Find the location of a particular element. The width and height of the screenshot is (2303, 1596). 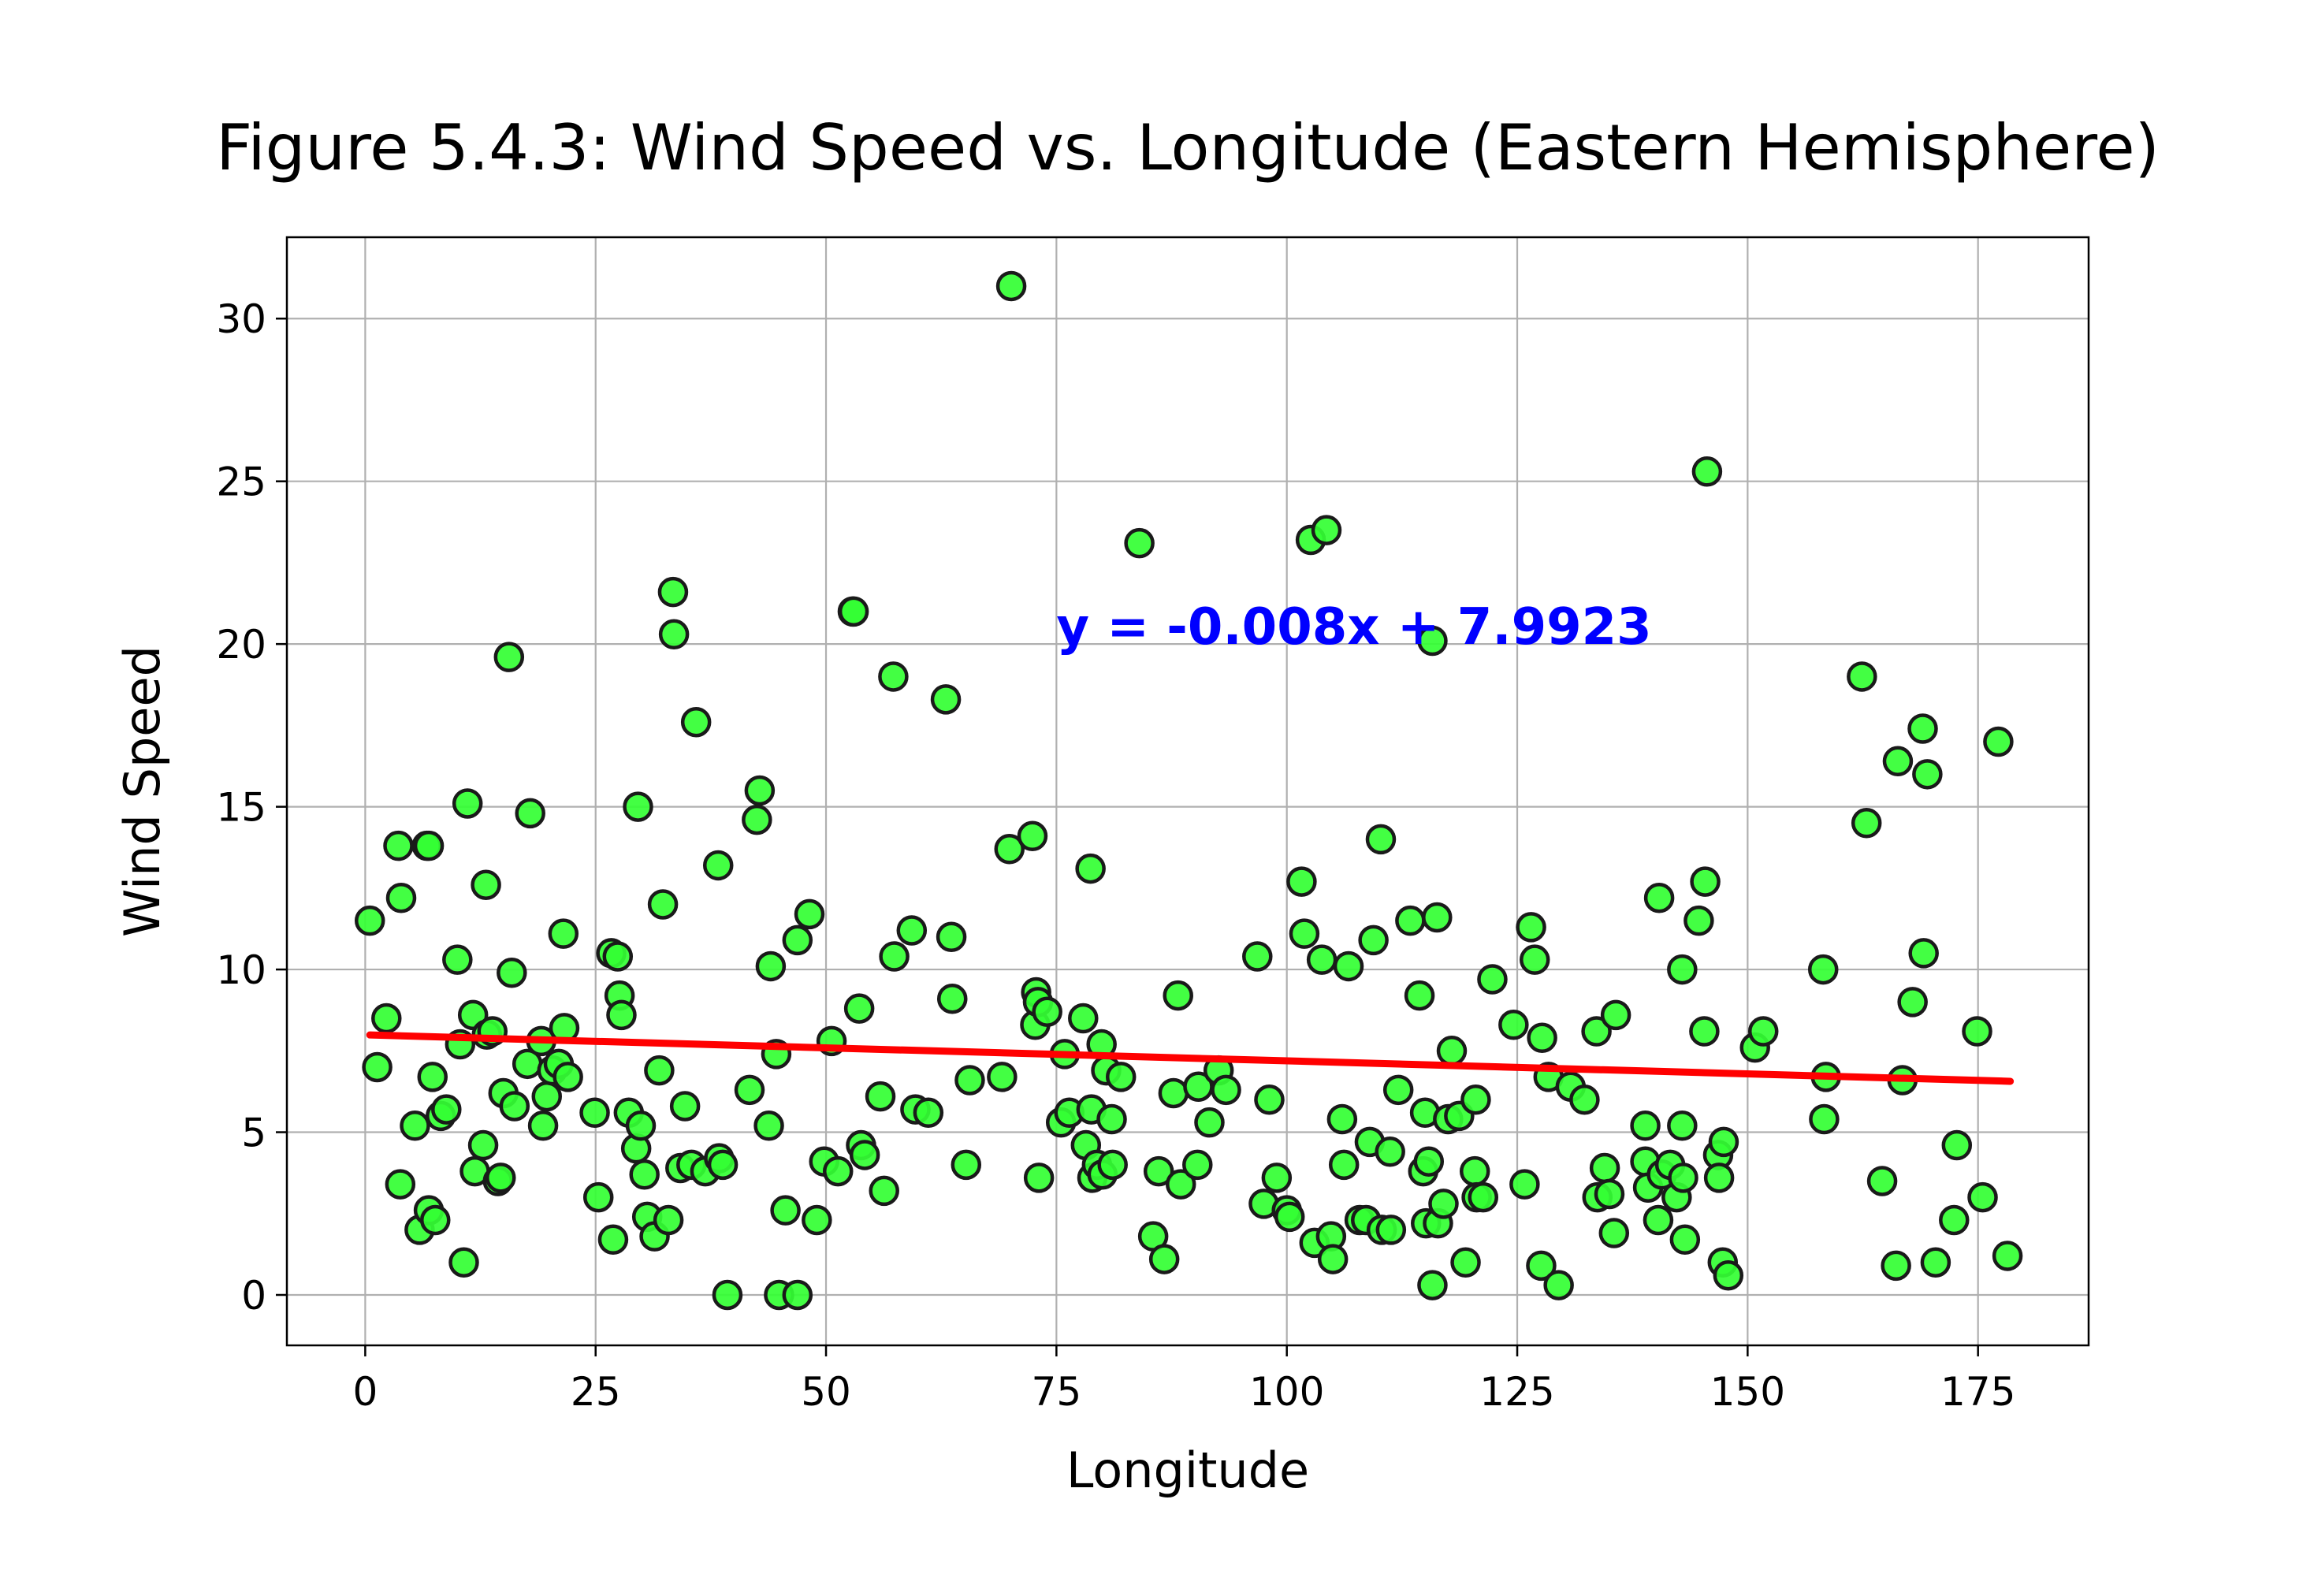

y-tick-label: 5 is located at coordinates (254, 1133).